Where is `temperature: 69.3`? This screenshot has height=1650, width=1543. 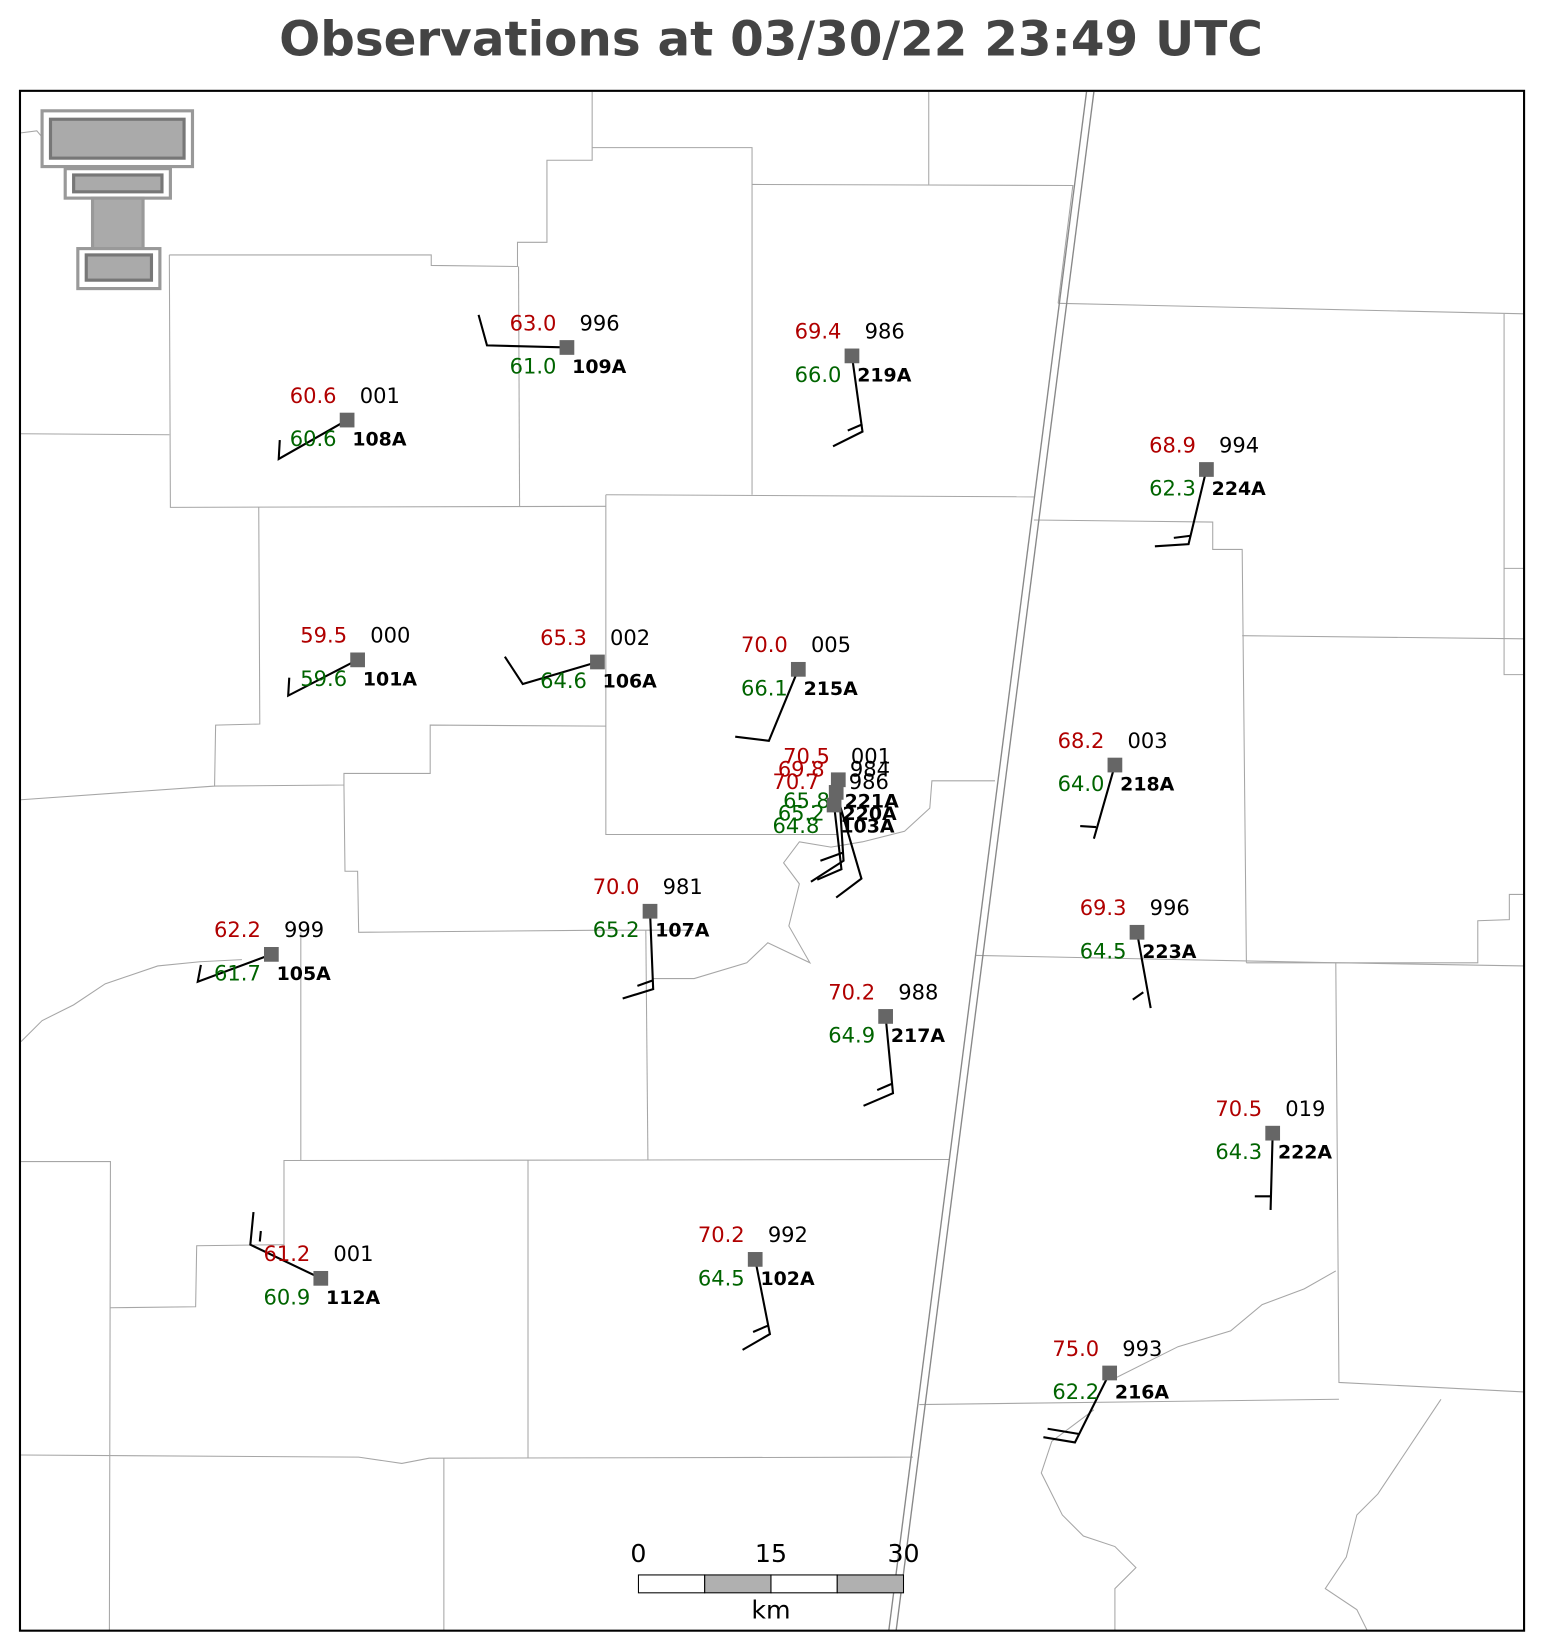
temperature: 69.3 is located at coordinates (1103, 907).